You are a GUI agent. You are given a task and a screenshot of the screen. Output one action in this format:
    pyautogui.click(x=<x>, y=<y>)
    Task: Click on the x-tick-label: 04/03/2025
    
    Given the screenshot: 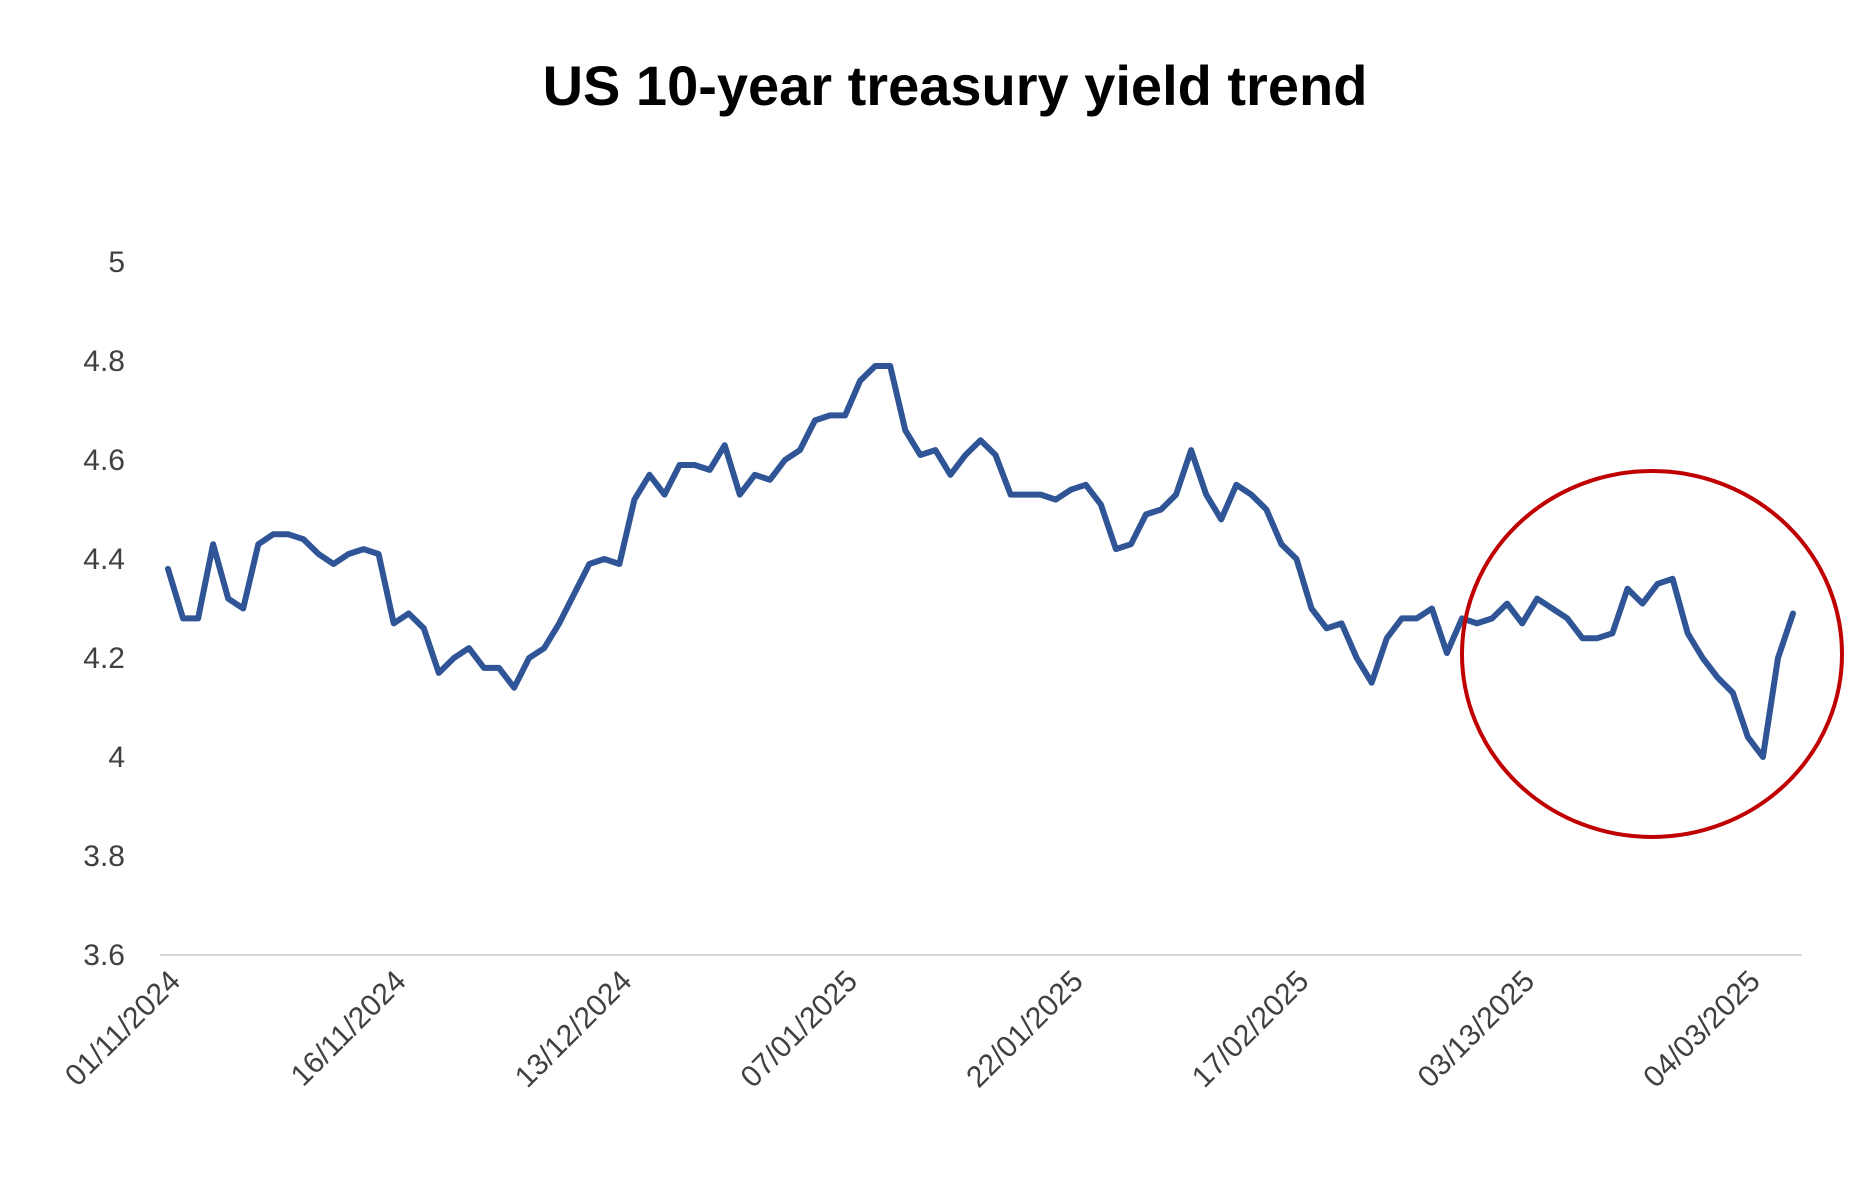 What is the action you would take?
    pyautogui.click(x=1702, y=1030)
    